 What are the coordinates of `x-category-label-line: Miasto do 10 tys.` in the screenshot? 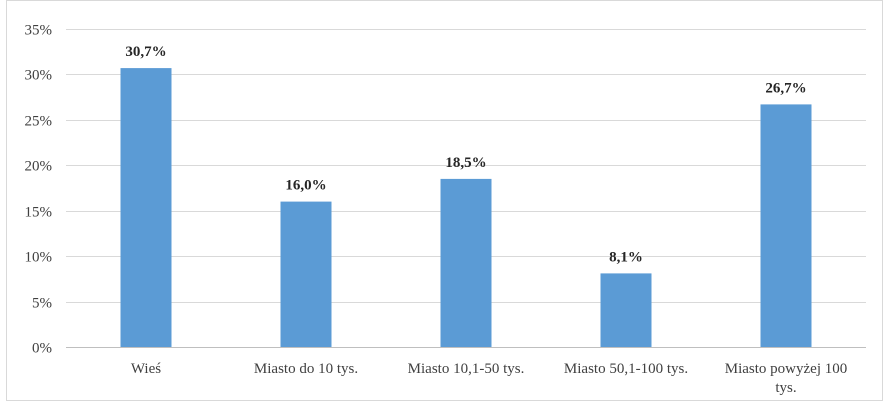 It's located at (306, 369).